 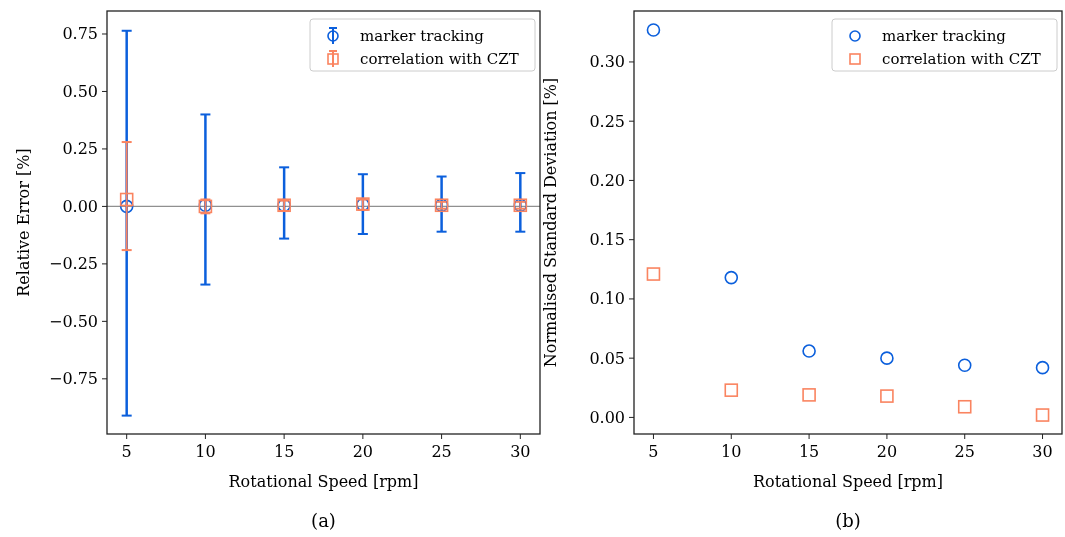 I want to click on y-tick-label: −0.50, so click(x=73, y=321).